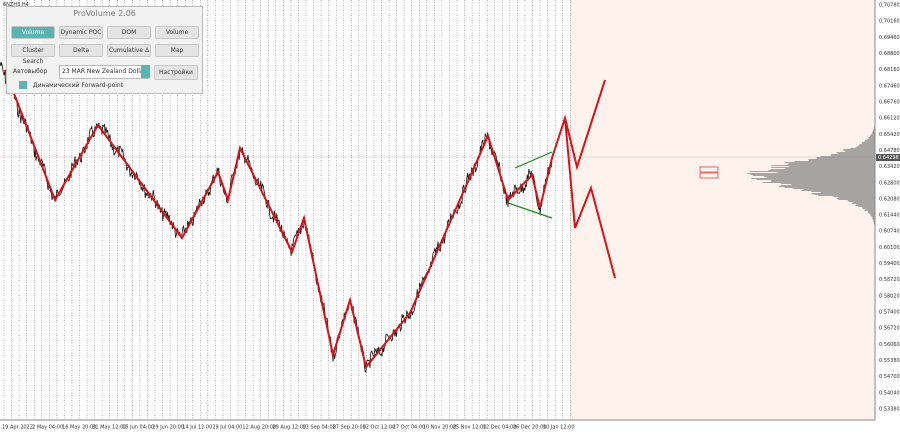  What do you see at coordinates (81, 32) in the screenshot?
I see `panel-button: Dynamic POC` at bounding box center [81, 32].